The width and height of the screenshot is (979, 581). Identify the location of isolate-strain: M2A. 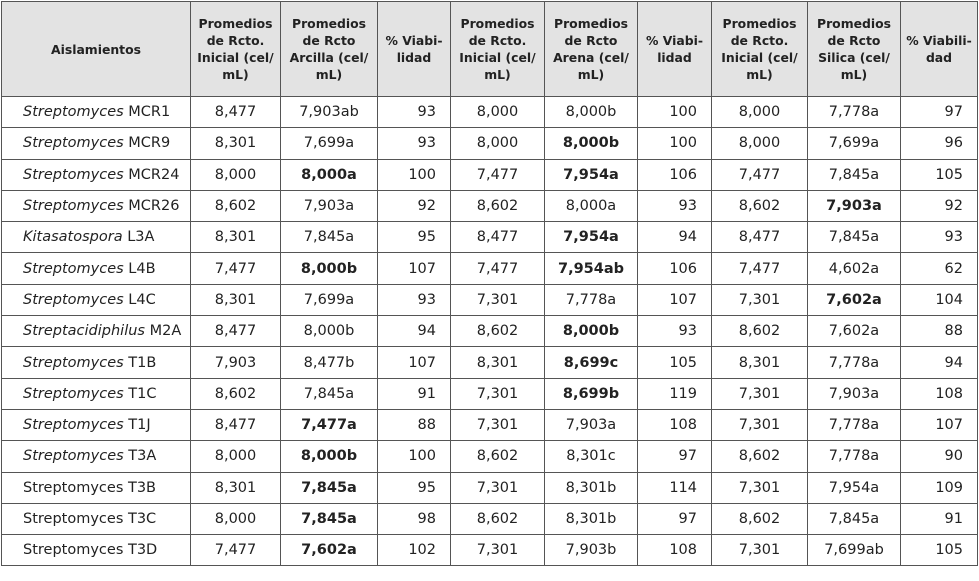
(163, 331).